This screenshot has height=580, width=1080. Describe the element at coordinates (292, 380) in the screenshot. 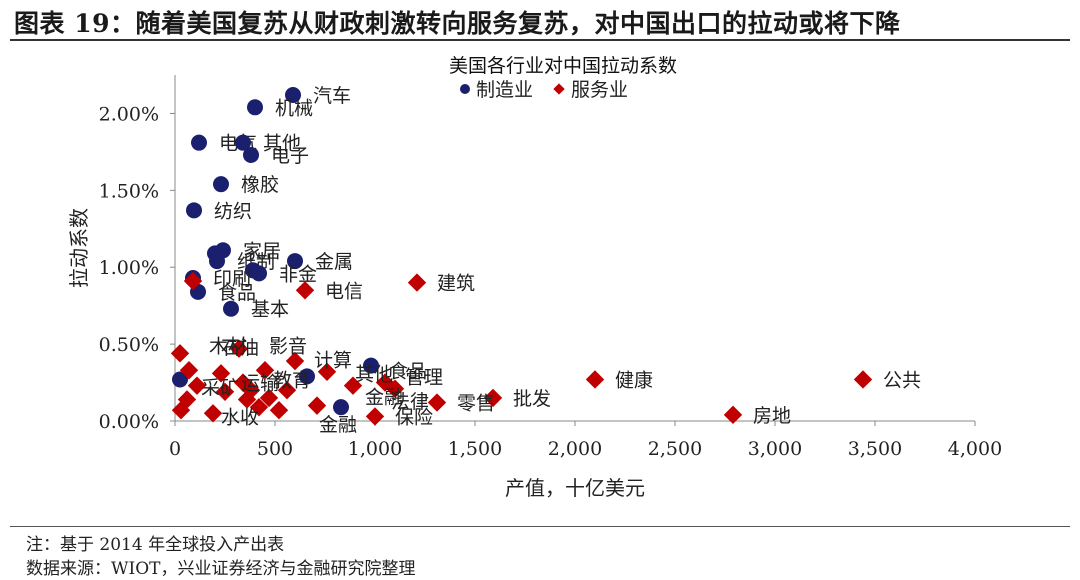

I see `annotation-label: 教育` at that location.